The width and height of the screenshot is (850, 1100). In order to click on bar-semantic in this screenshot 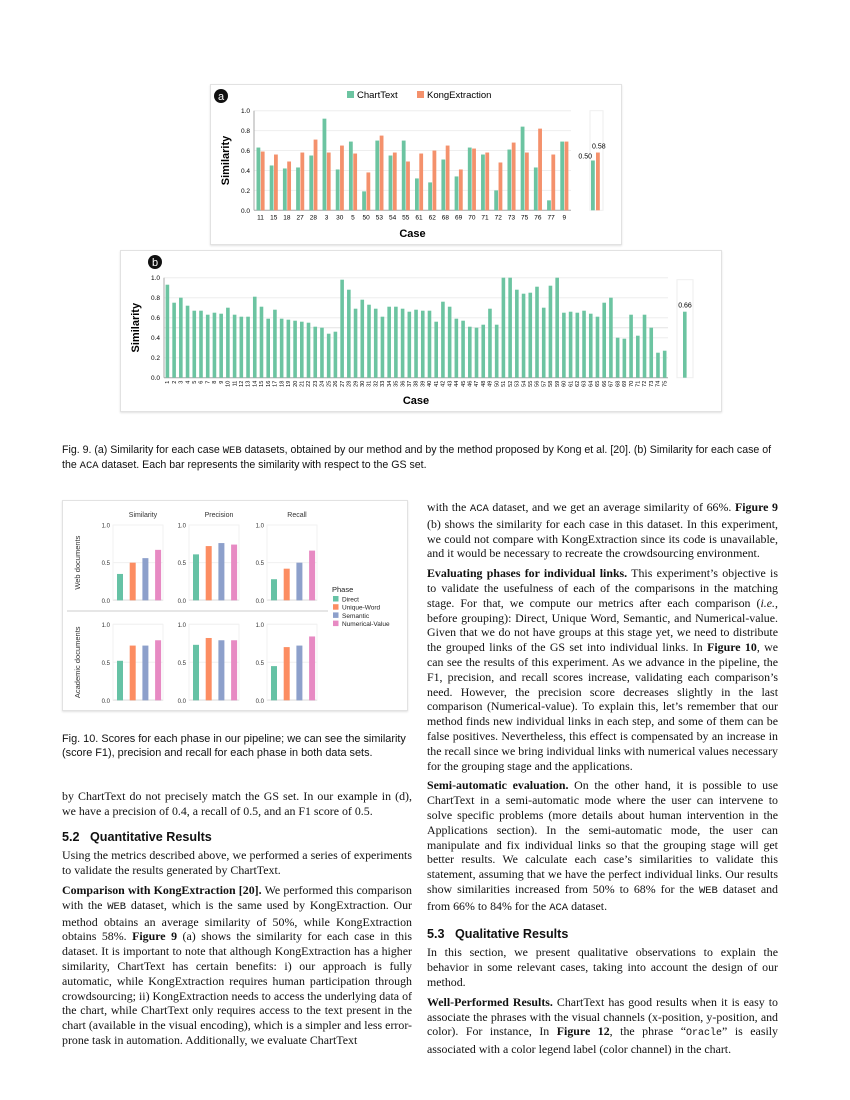, I will do `click(221, 572)`.